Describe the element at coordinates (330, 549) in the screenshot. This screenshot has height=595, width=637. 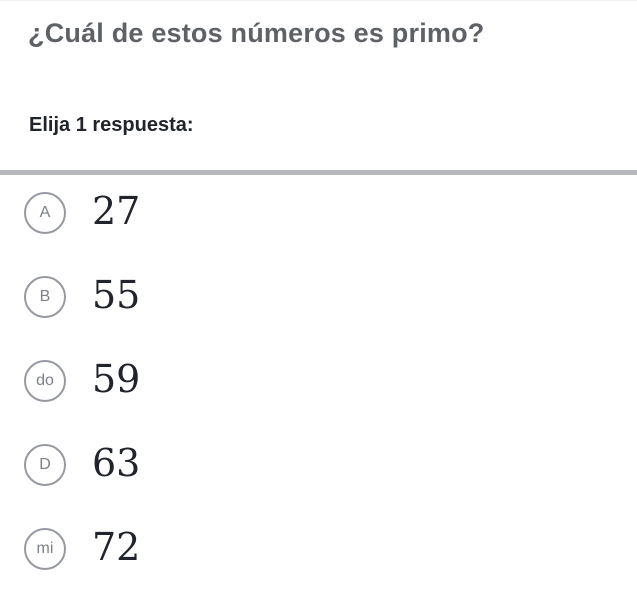
I see `choice-row-e: mi 72` at that location.